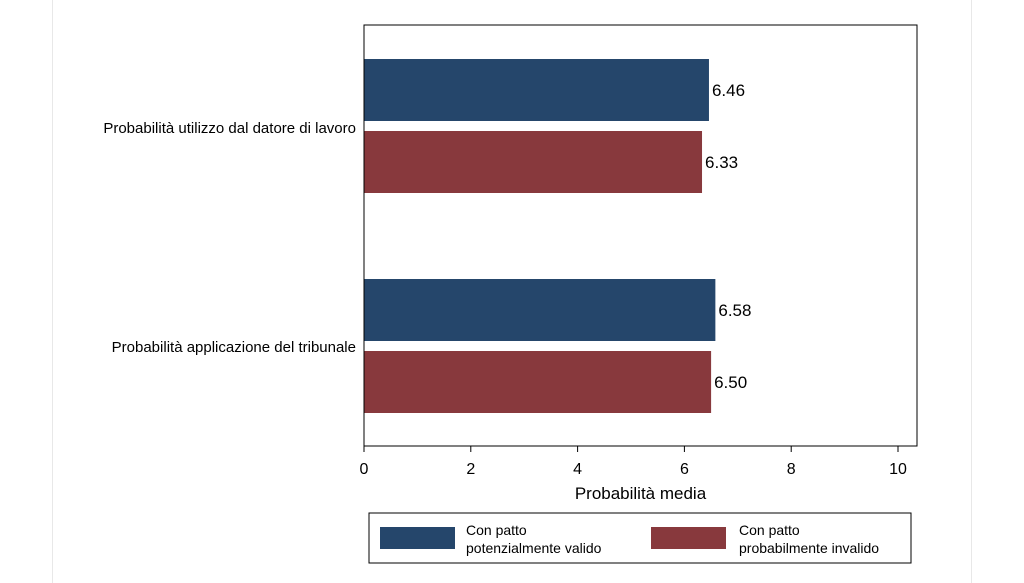 This screenshot has height=583, width=1024. I want to click on data-label-1-0: 6.58, so click(734, 310).